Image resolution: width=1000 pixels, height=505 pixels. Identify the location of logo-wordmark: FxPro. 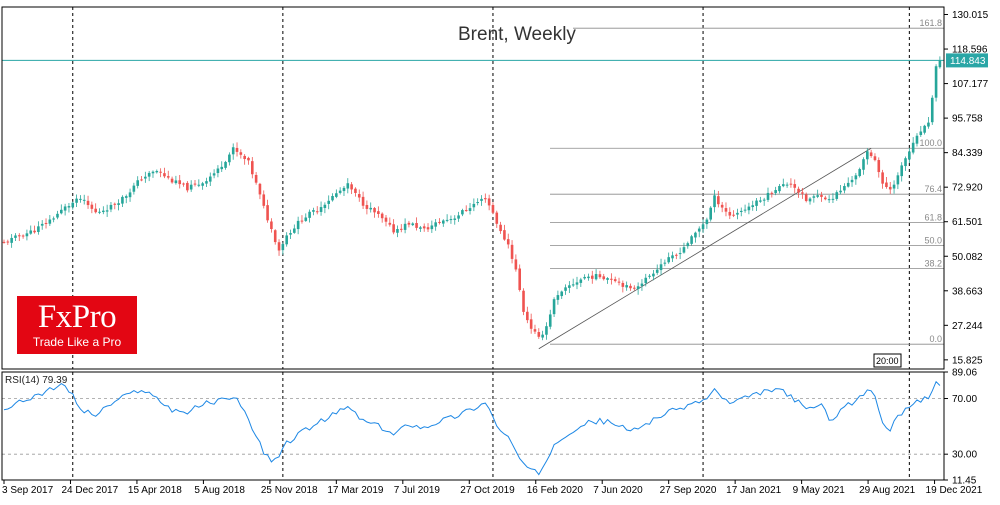
(77, 317).